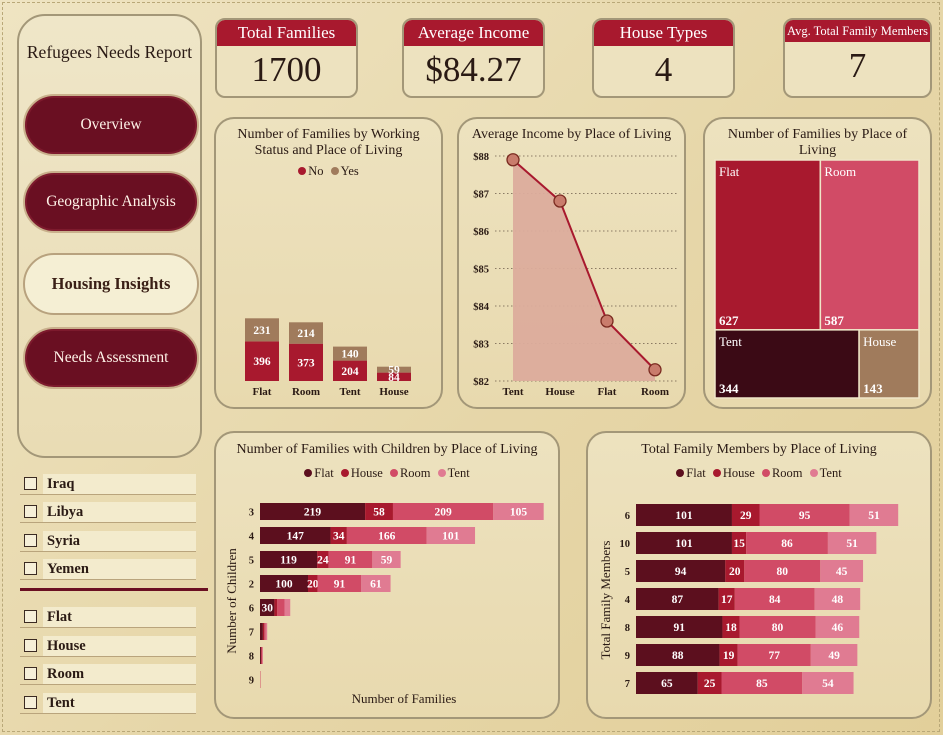 The image size is (943, 735). What do you see at coordinates (350, 392) in the screenshot?
I see `tick-label: Tent` at bounding box center [350, 392].